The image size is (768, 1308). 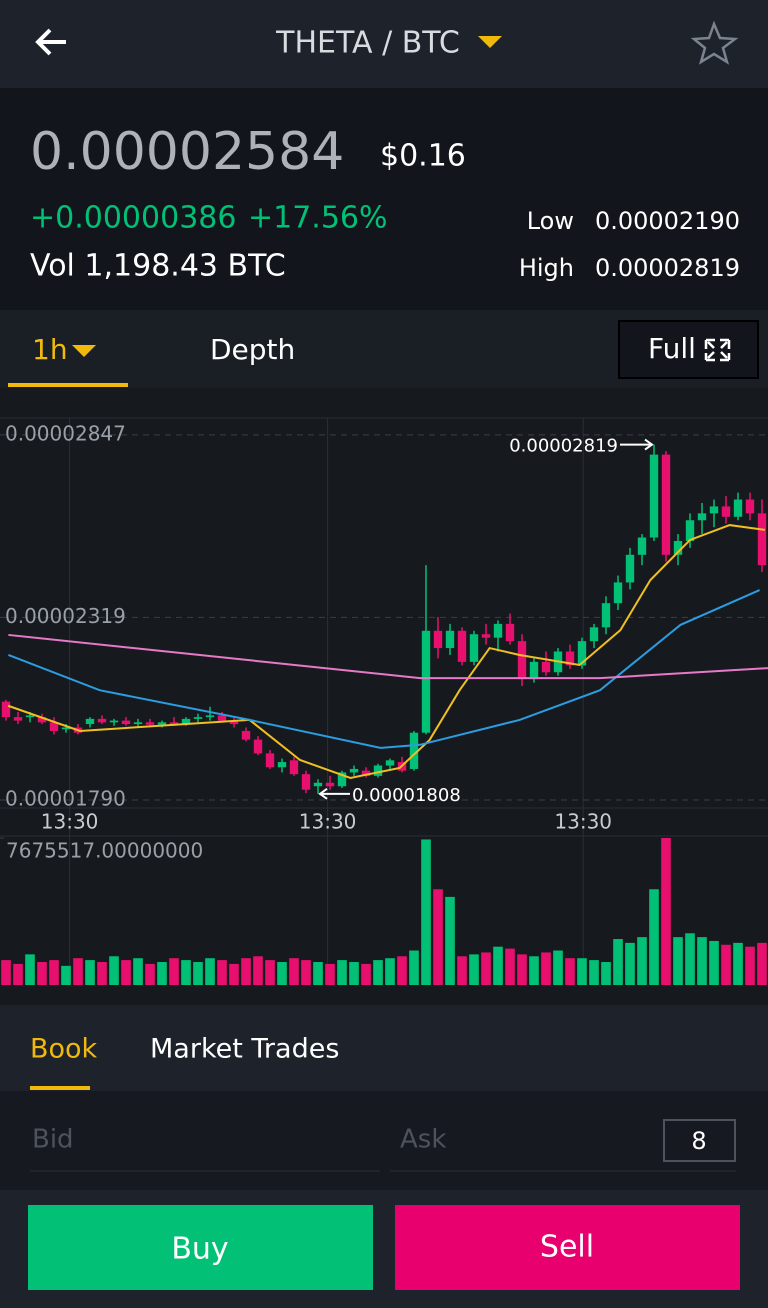 I want to click on interval-dropdown, so click(x=84, y=351).